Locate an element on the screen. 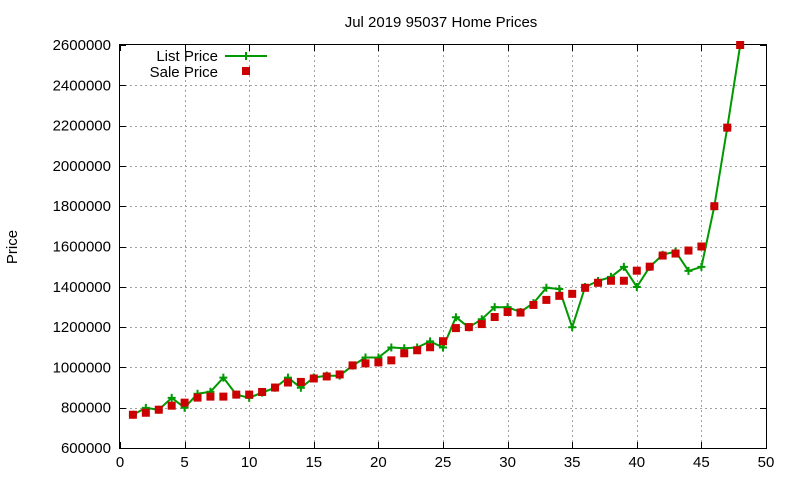  chart-title: Jul 2019 95037 Home Prices is located at coordinates (441, 22).